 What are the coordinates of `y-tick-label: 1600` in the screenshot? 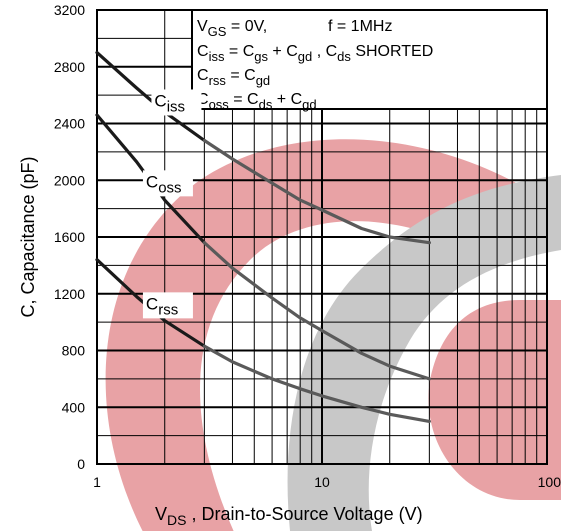 It's located at (69, 237).